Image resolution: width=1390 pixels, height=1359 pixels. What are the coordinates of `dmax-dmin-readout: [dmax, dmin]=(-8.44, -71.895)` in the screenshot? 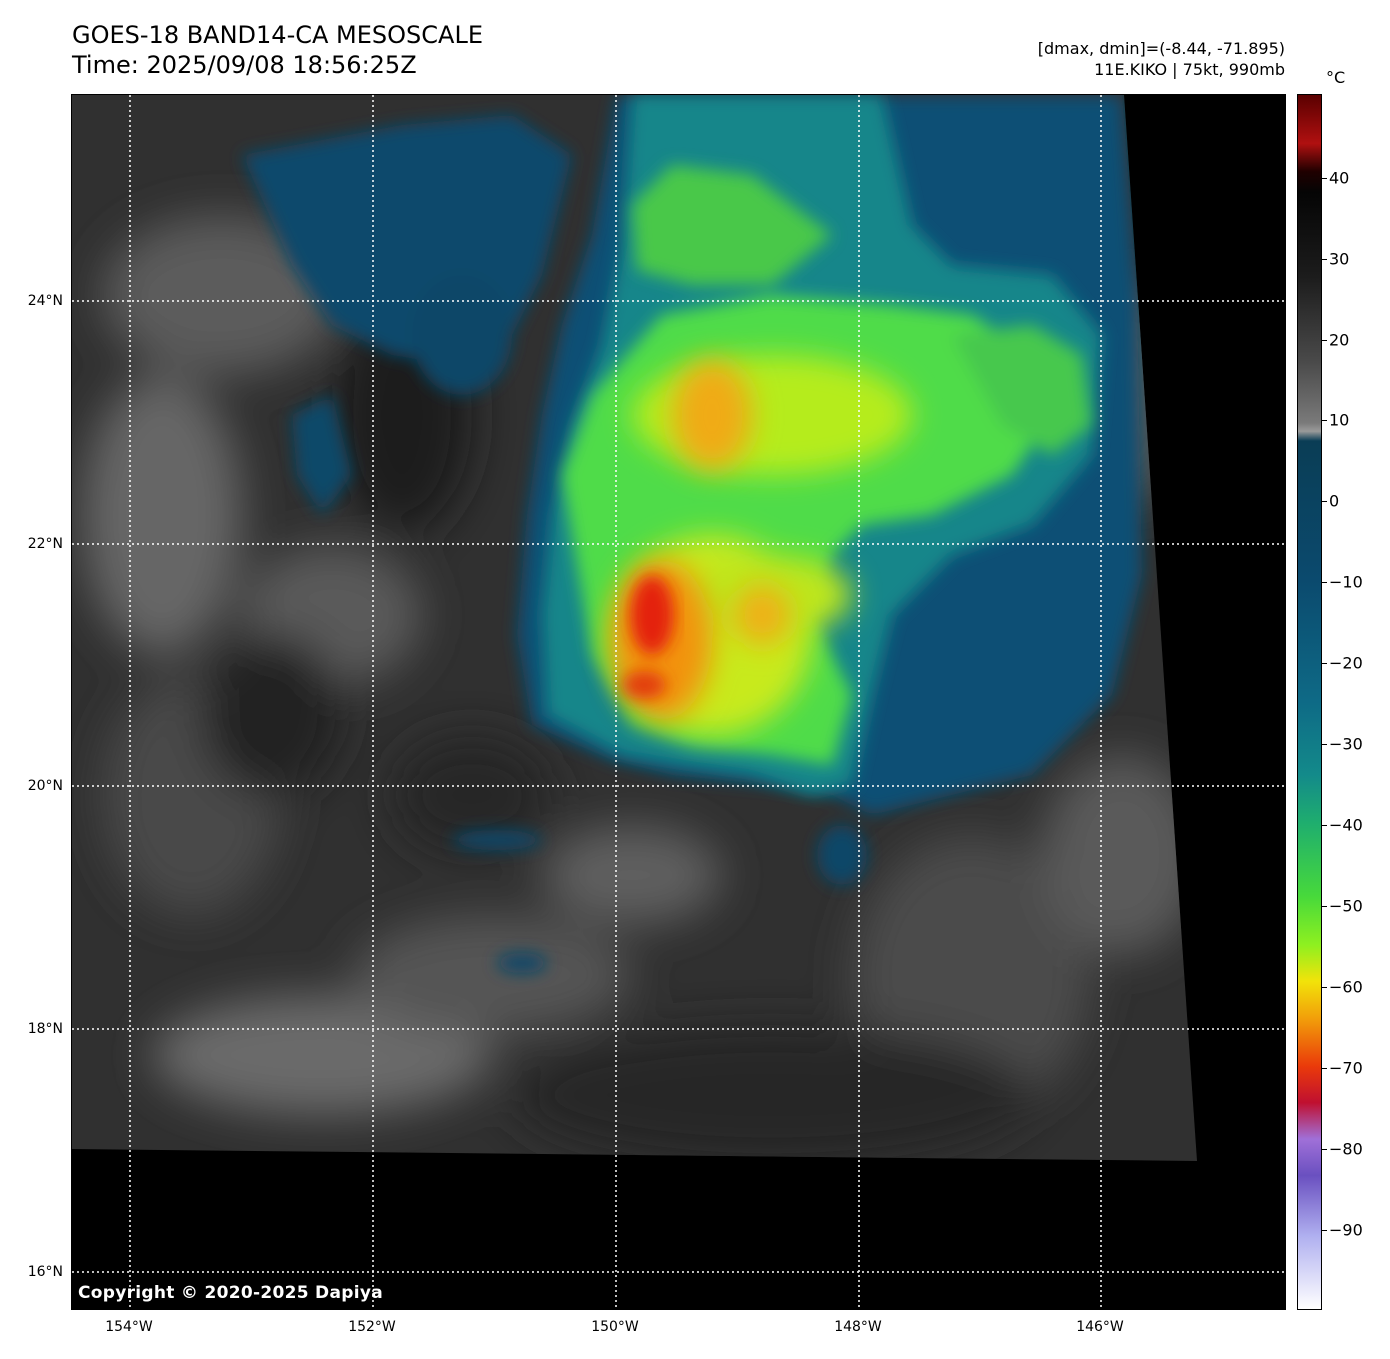 It's located at (1161, 48).